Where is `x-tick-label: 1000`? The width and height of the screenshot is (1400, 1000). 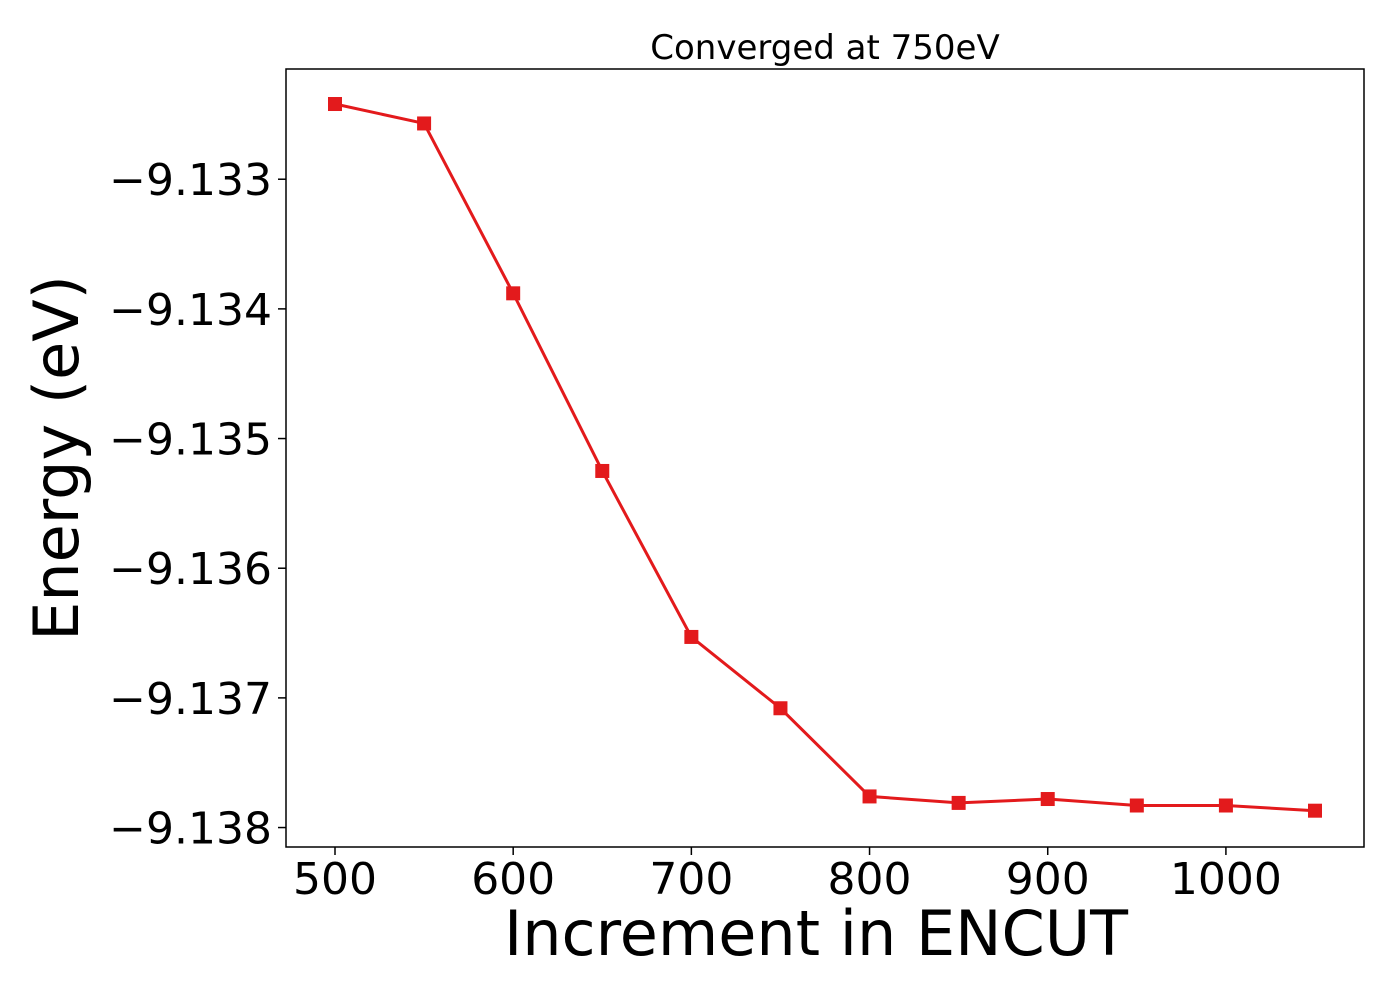
x-tick-label: 1000 is located at coordinates (1226, 879).